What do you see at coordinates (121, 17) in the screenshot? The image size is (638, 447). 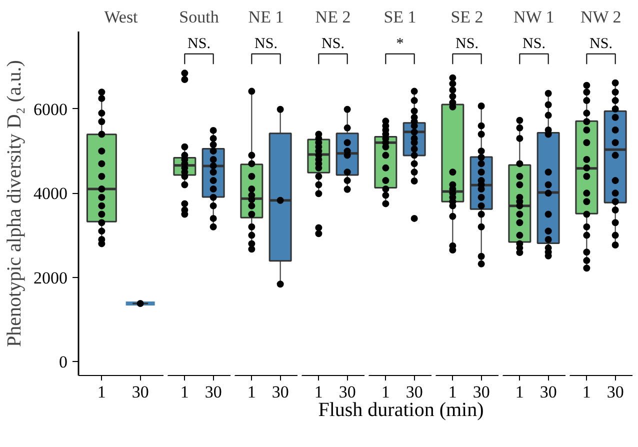 I see `chart-title: West` at bounding box center [121, 17].